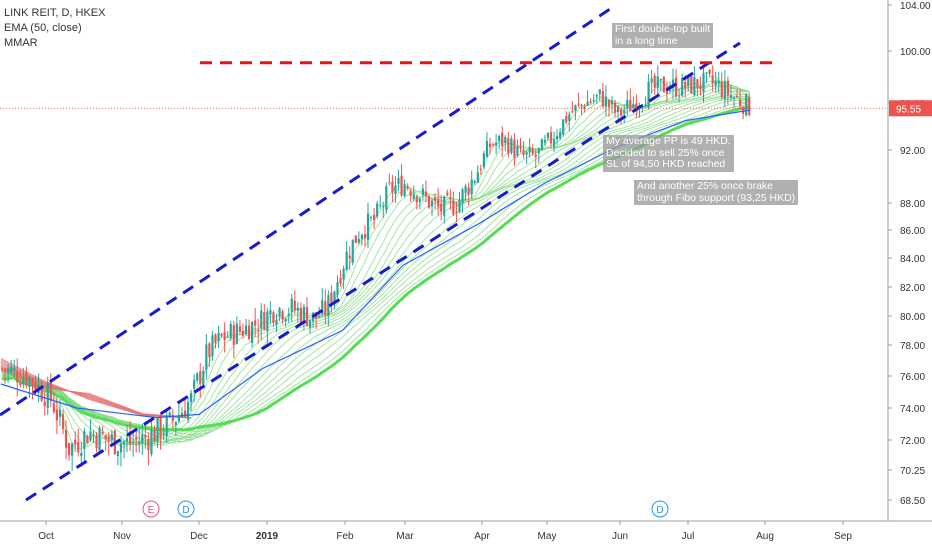 The image size is (932, 555). I want to click on y-tick-label: 100.00, so click(915, 52).